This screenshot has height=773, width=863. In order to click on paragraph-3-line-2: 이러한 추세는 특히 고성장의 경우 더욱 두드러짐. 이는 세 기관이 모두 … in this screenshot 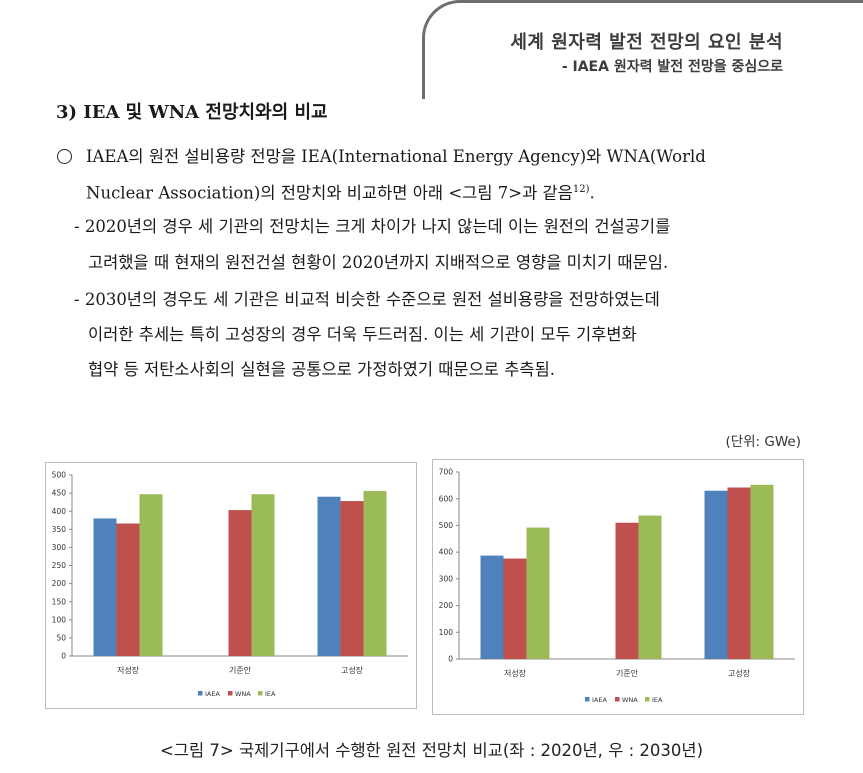, I will do `click(362, 334)`.